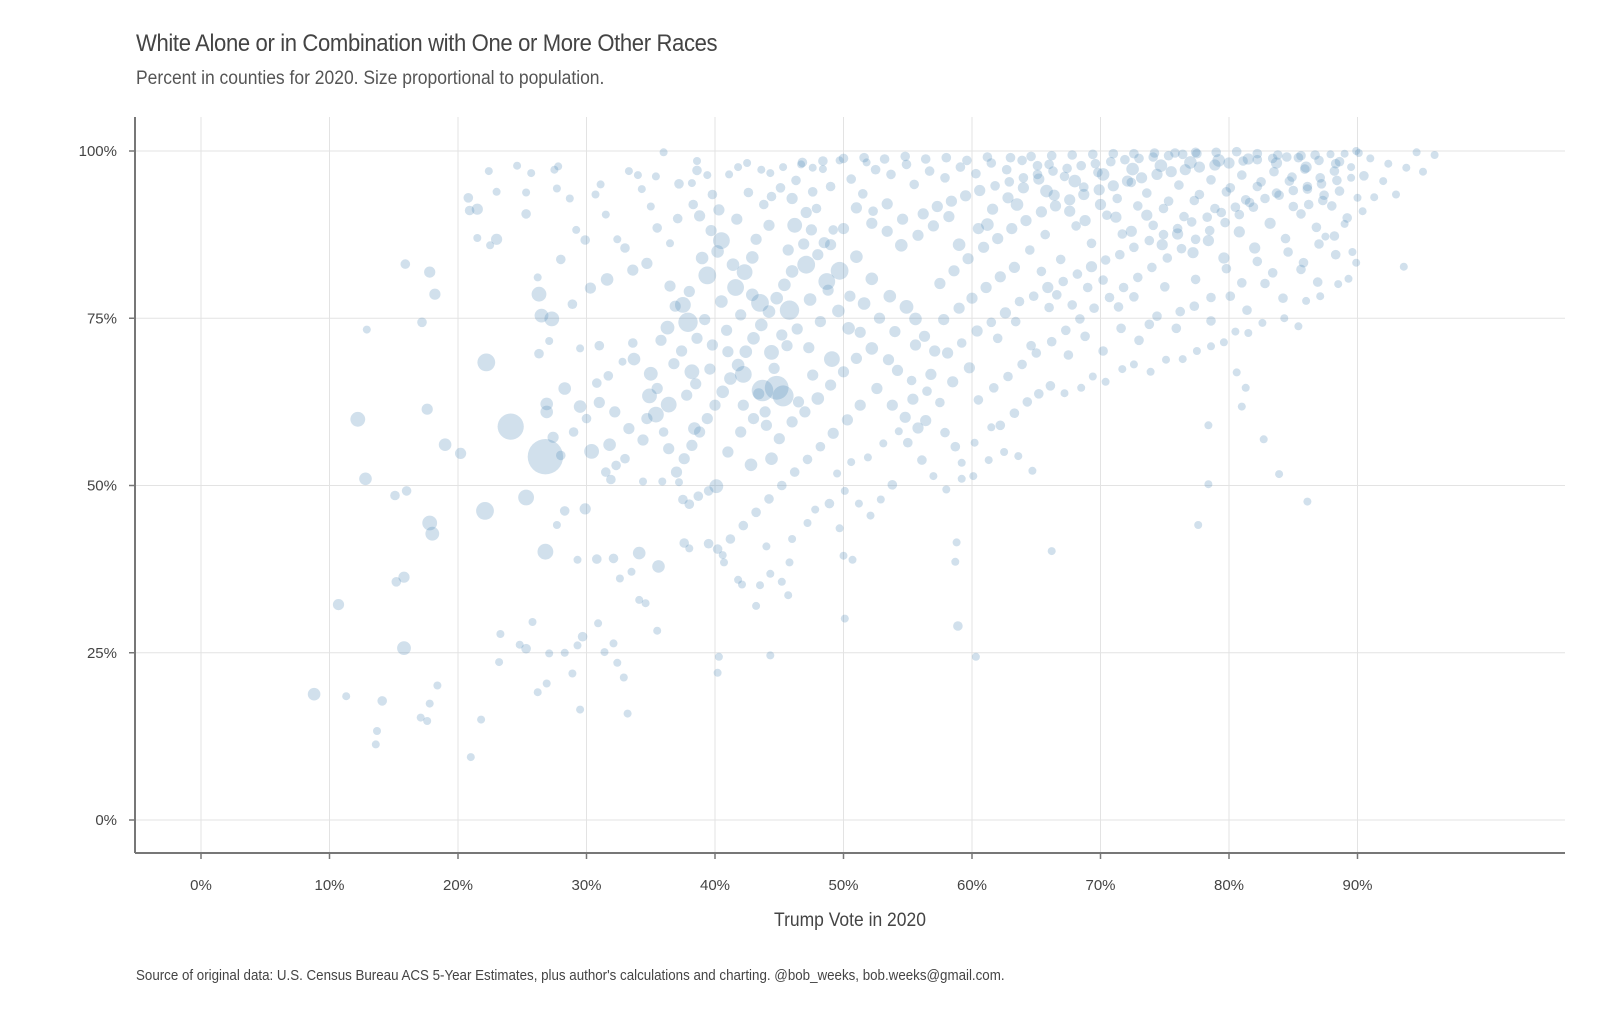 This screenshot has height=1018, width=1600. What do you see at coordinates (781, 873) in the screenshot?
I see `x-axis-ticks: 0% 10% 20% 30% 40% 50% 60% 70% 80% 90%` at bounding box center [781, 873].